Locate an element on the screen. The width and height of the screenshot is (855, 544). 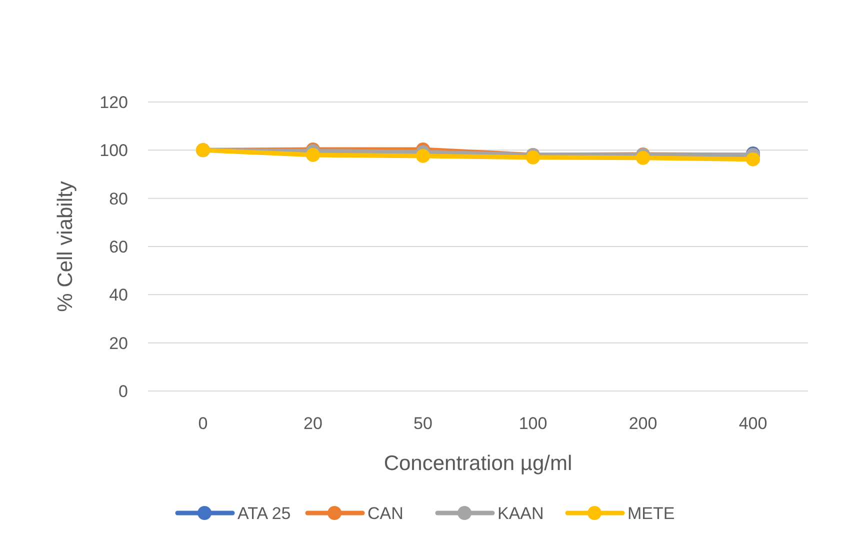
y-tick-label: 80 is located at coordinates (118, 198).